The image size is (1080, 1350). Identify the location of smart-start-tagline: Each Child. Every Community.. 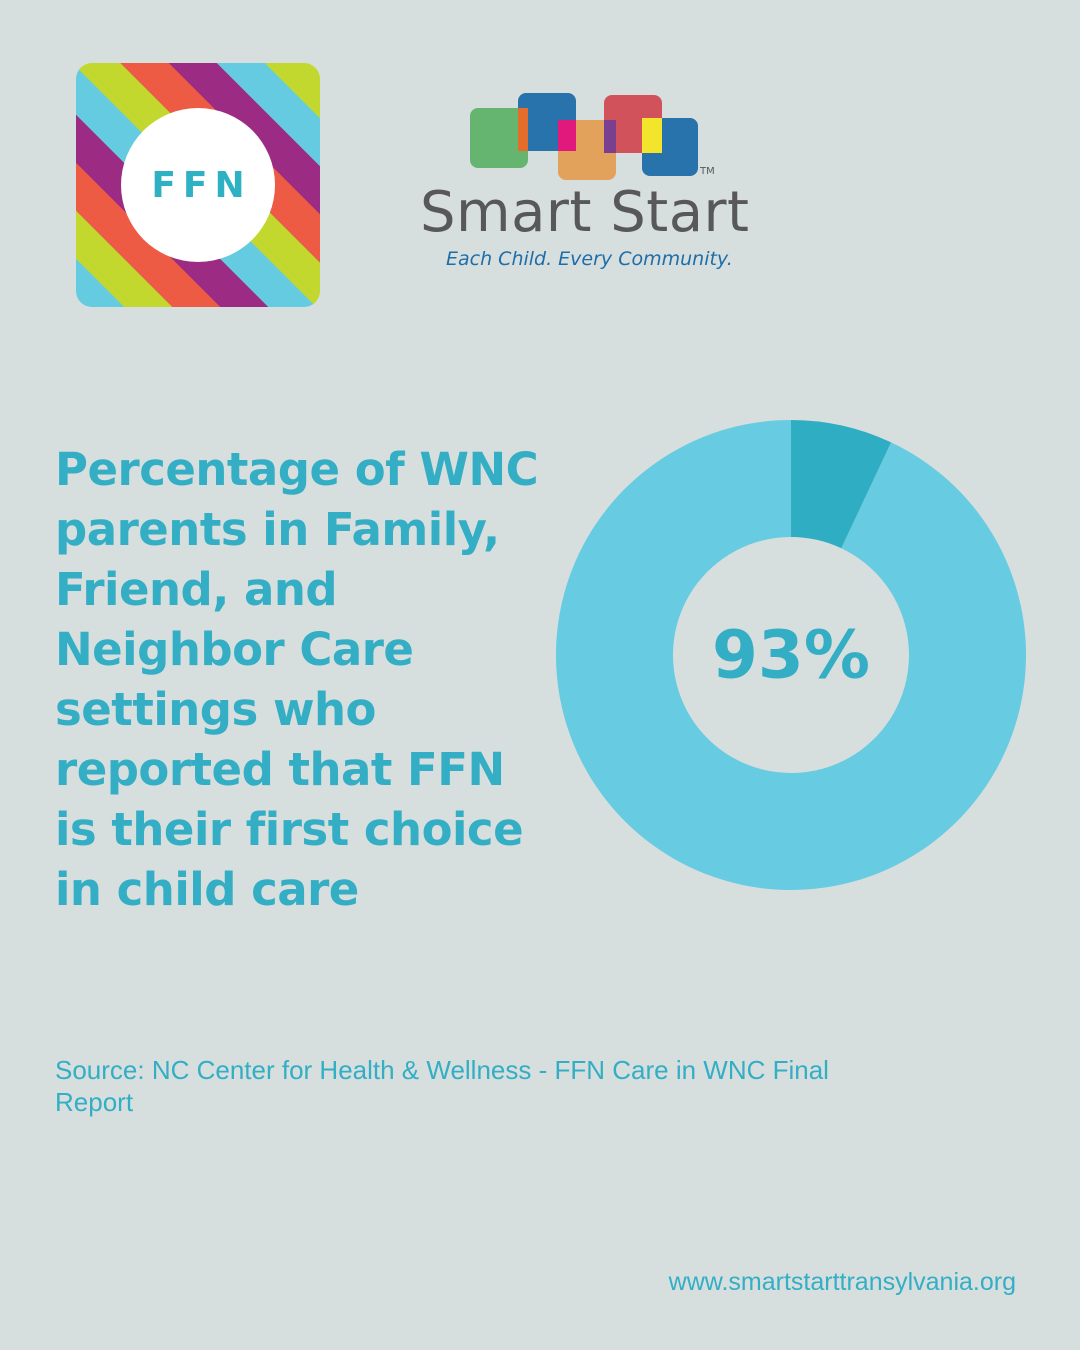
(589, 259).